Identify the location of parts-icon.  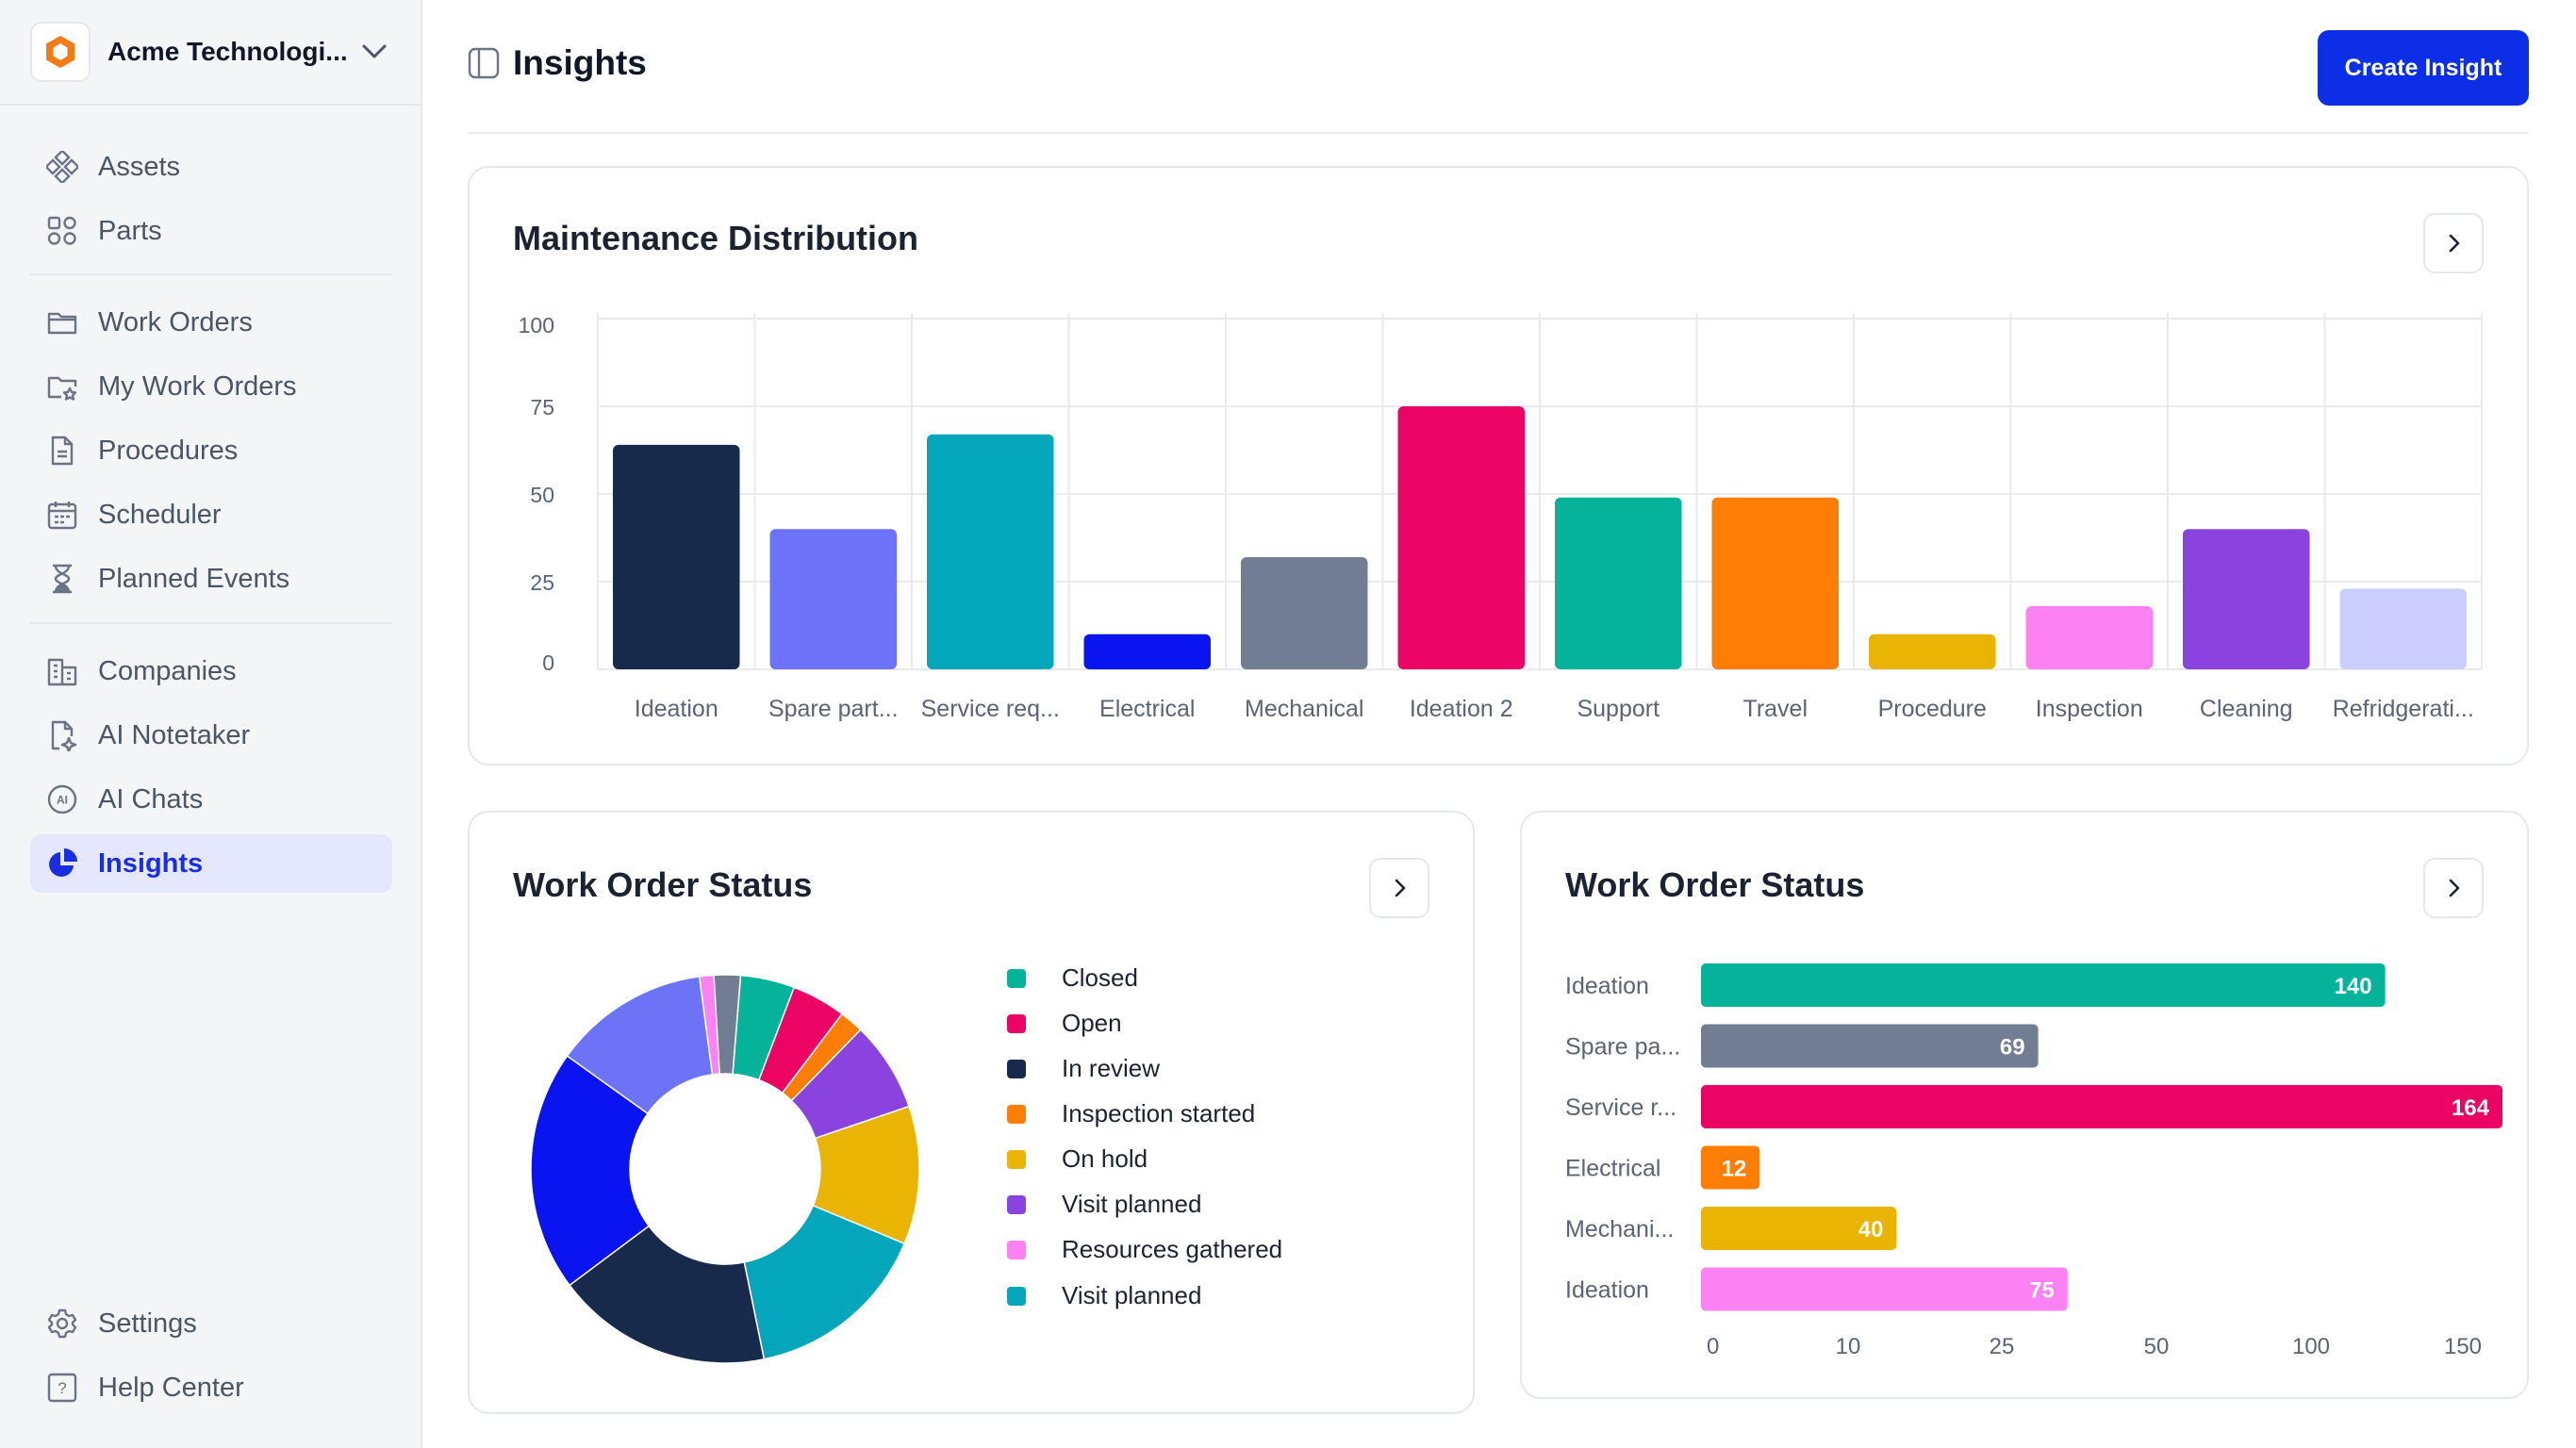
(62, 231).